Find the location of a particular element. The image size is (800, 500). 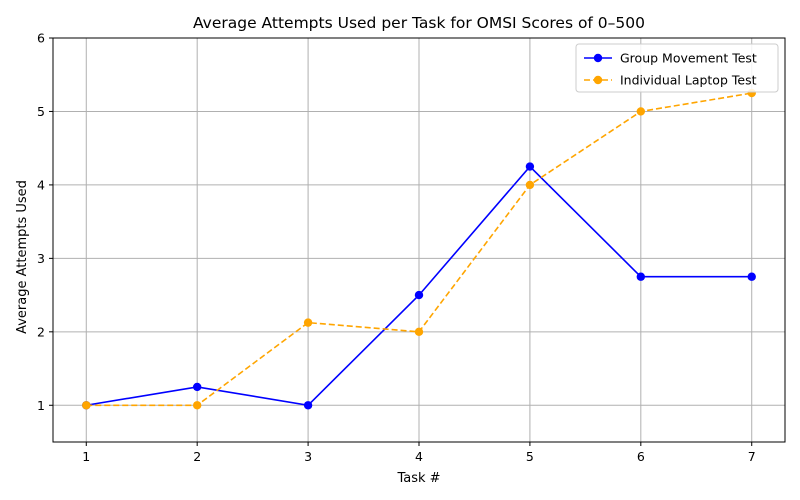

y-tick-label: 2 is located at coordinates (41, 331).